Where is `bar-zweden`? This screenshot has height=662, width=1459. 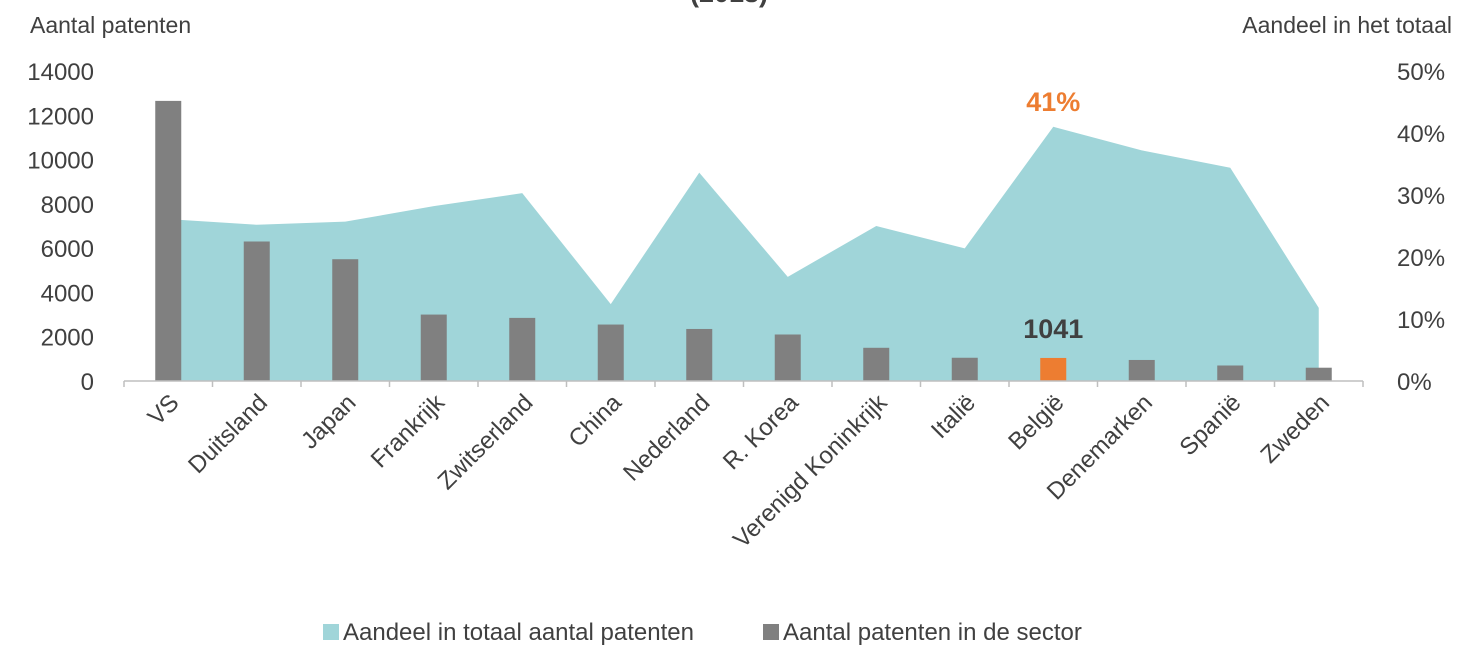 bar-zweden is located at coordinates (1318, 374).